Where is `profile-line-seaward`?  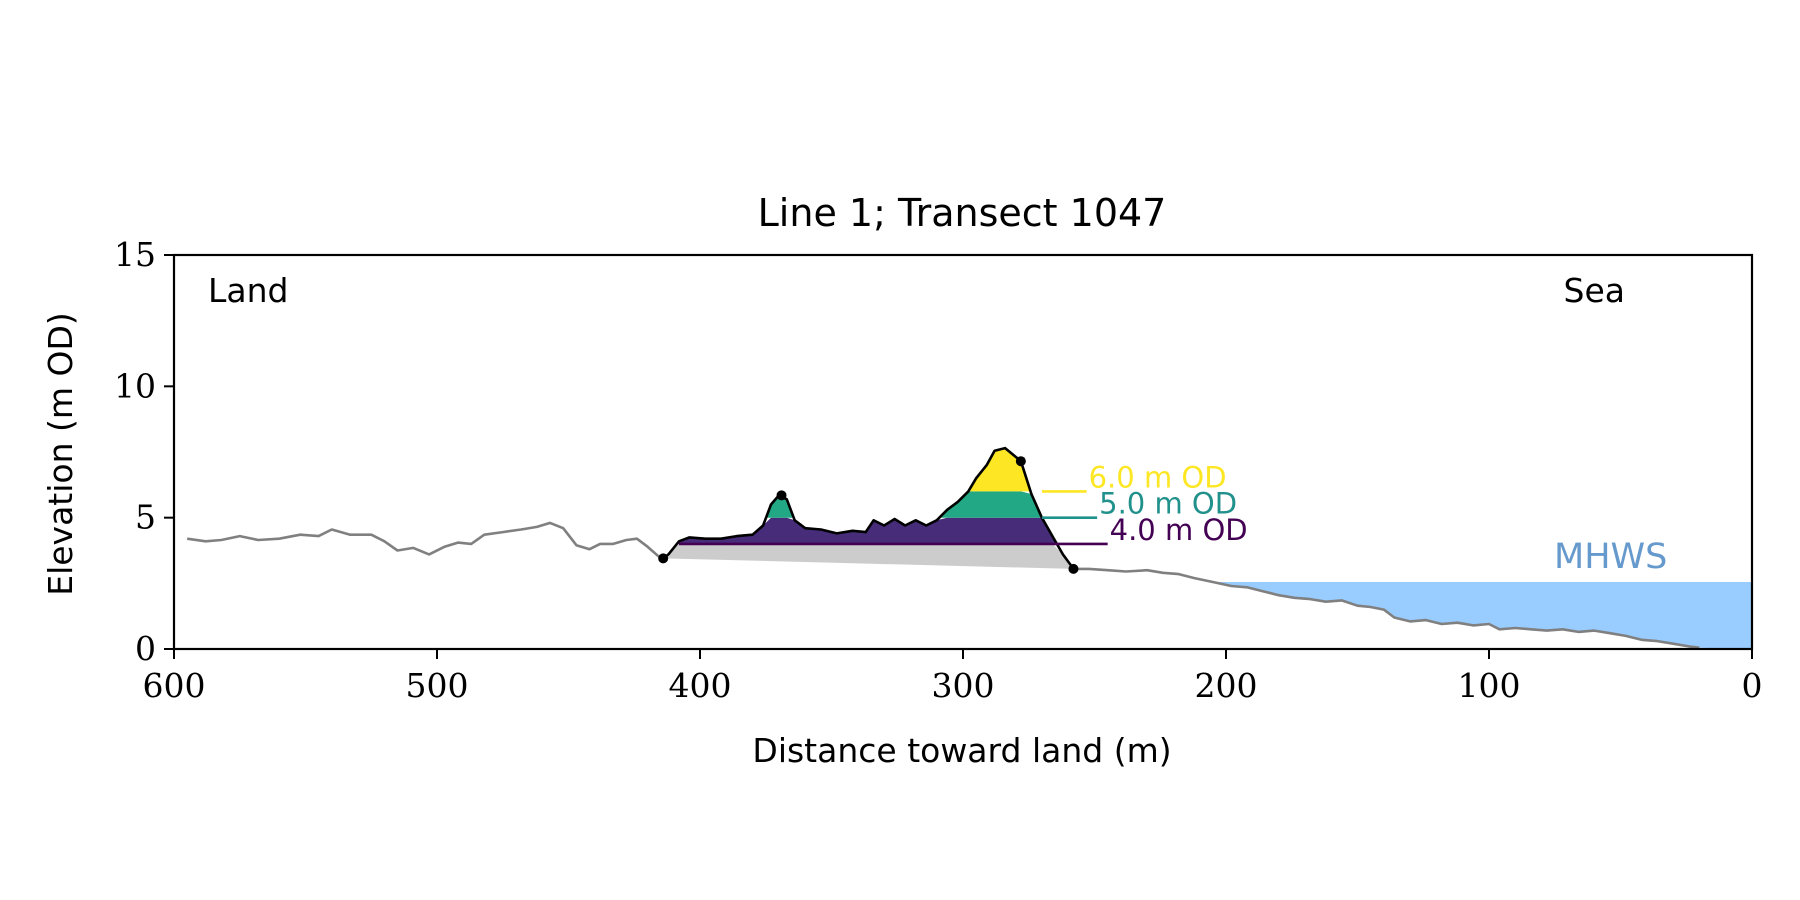
profile-line-seaward is located at coordinates (1386, 608).